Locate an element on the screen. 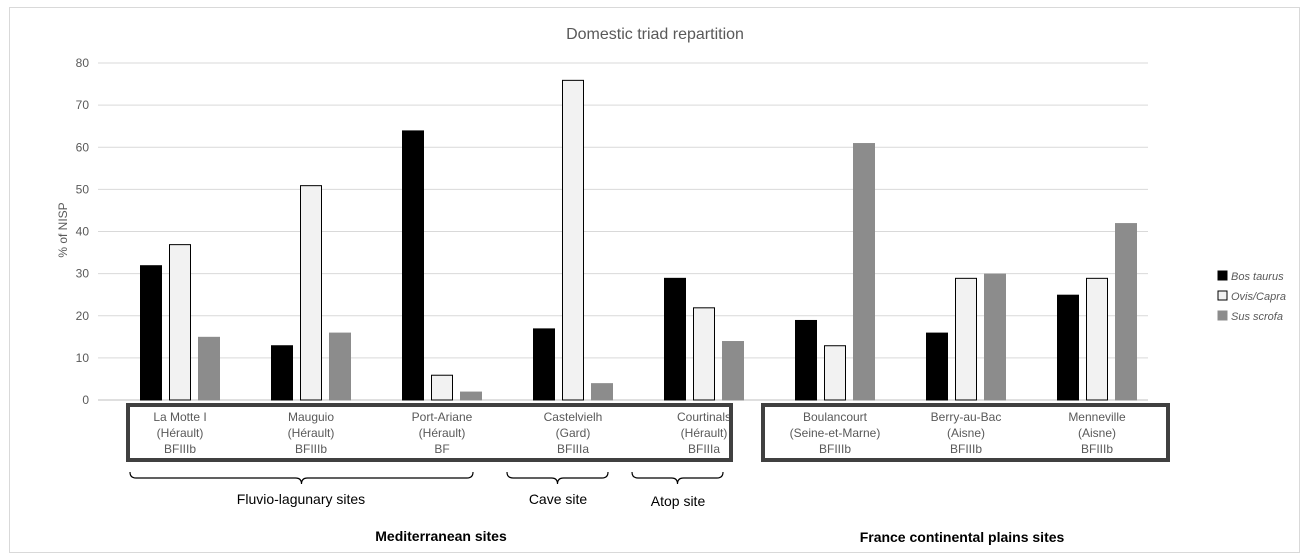 The height and width of the screenshot is (557, 1309). category-label: Boulancourt is located at coordinates (835, 417).